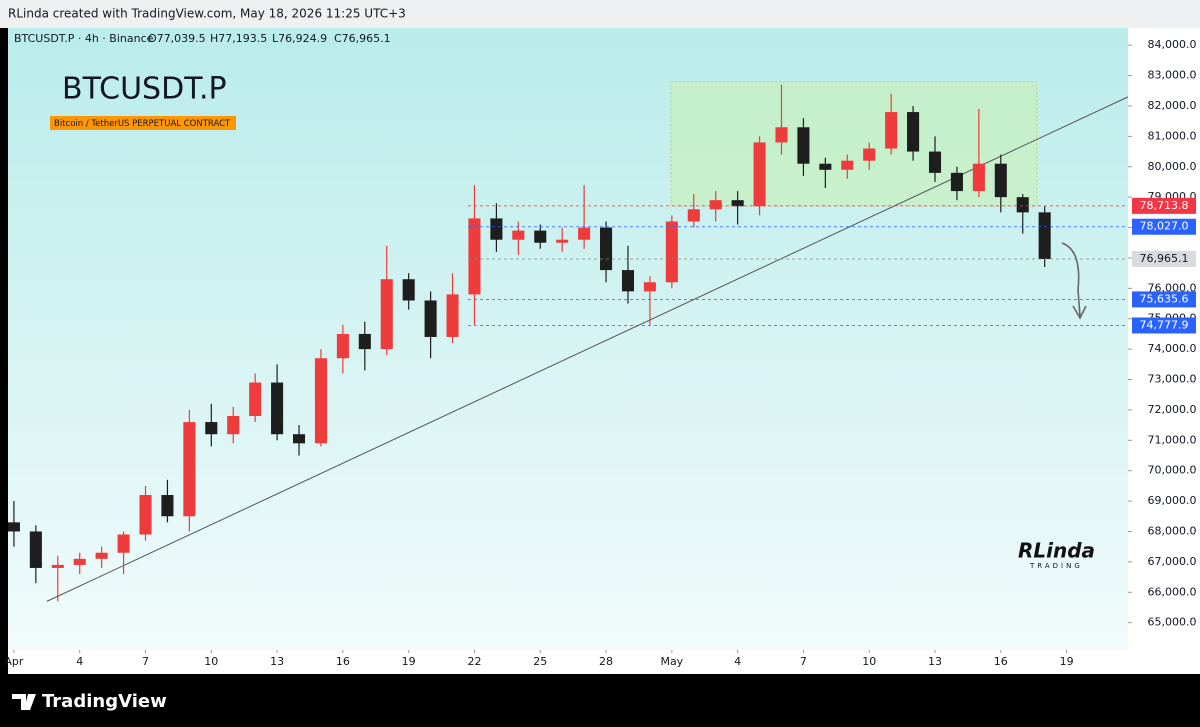 This screenshot has width=1200, height=727. What do you see at coordinates (1172, 379) in the screenshot?
I see `y-tick-label: 73,000.0` at bounding box center [1172, 379].